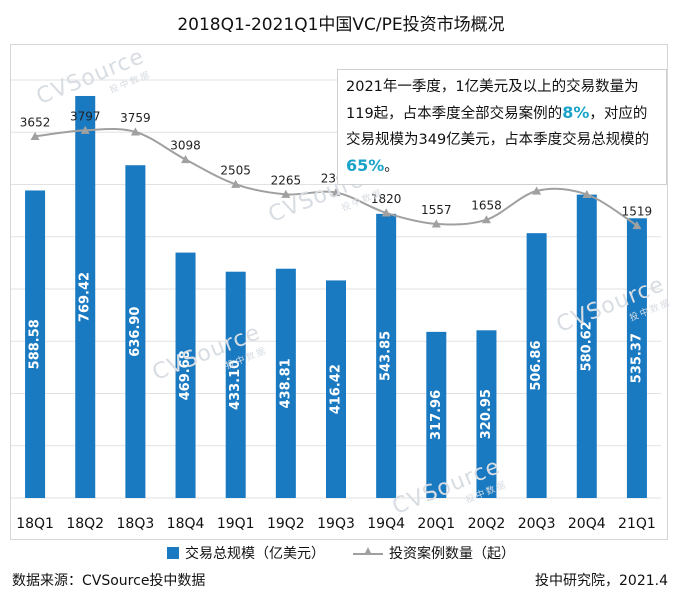 The width and height of the screenshot is (682, 595). I want to click on line-point-20Q1, so click(436, 223).